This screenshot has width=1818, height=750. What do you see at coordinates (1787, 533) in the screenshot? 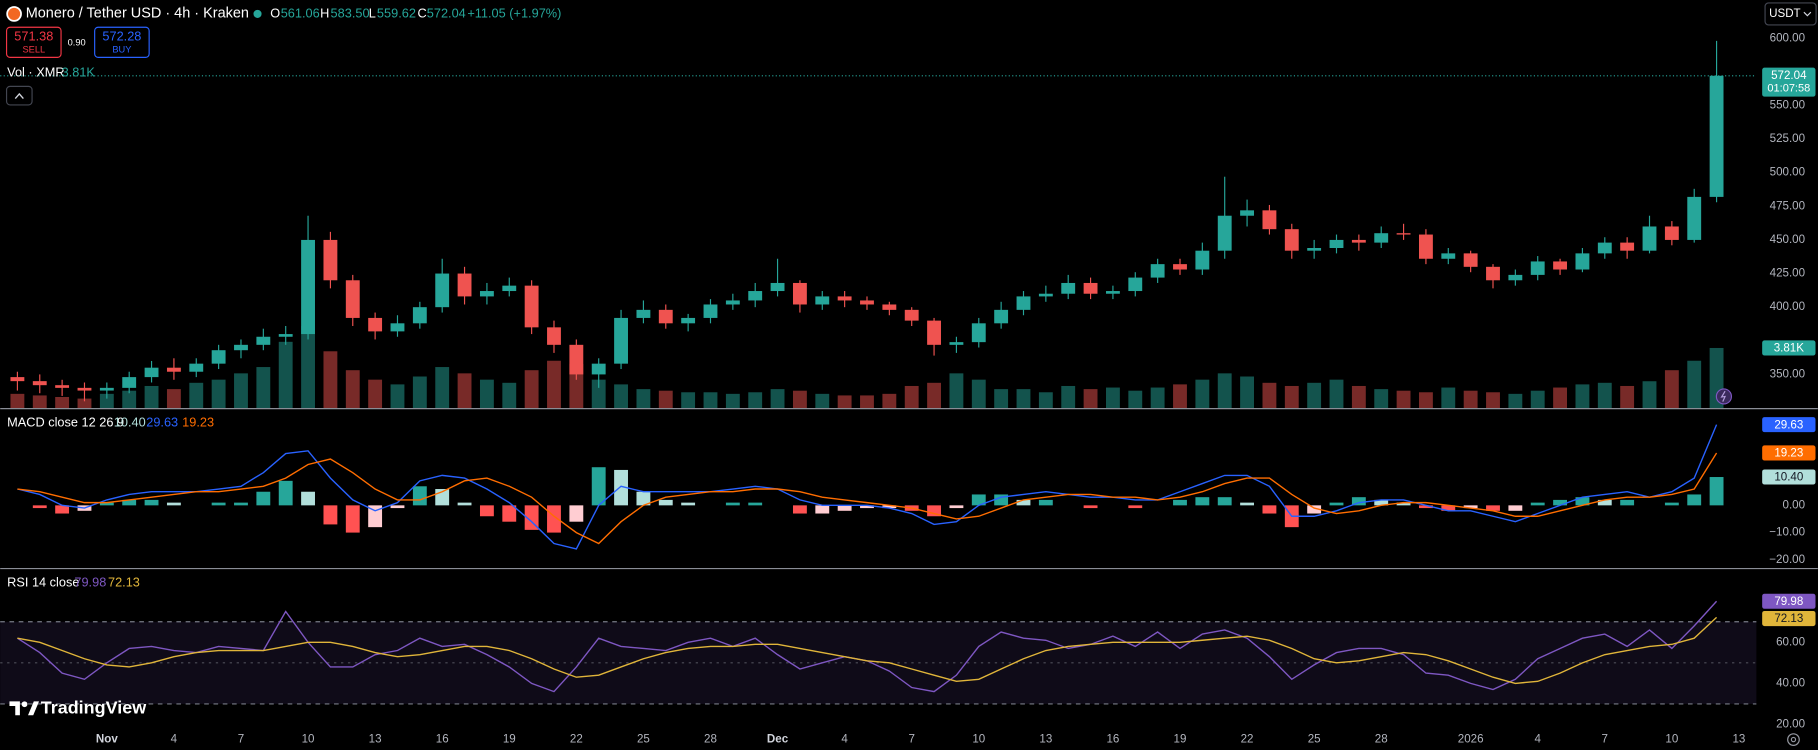
I see `y-tick-label: −10.00` at bounding box center [1787, 533].